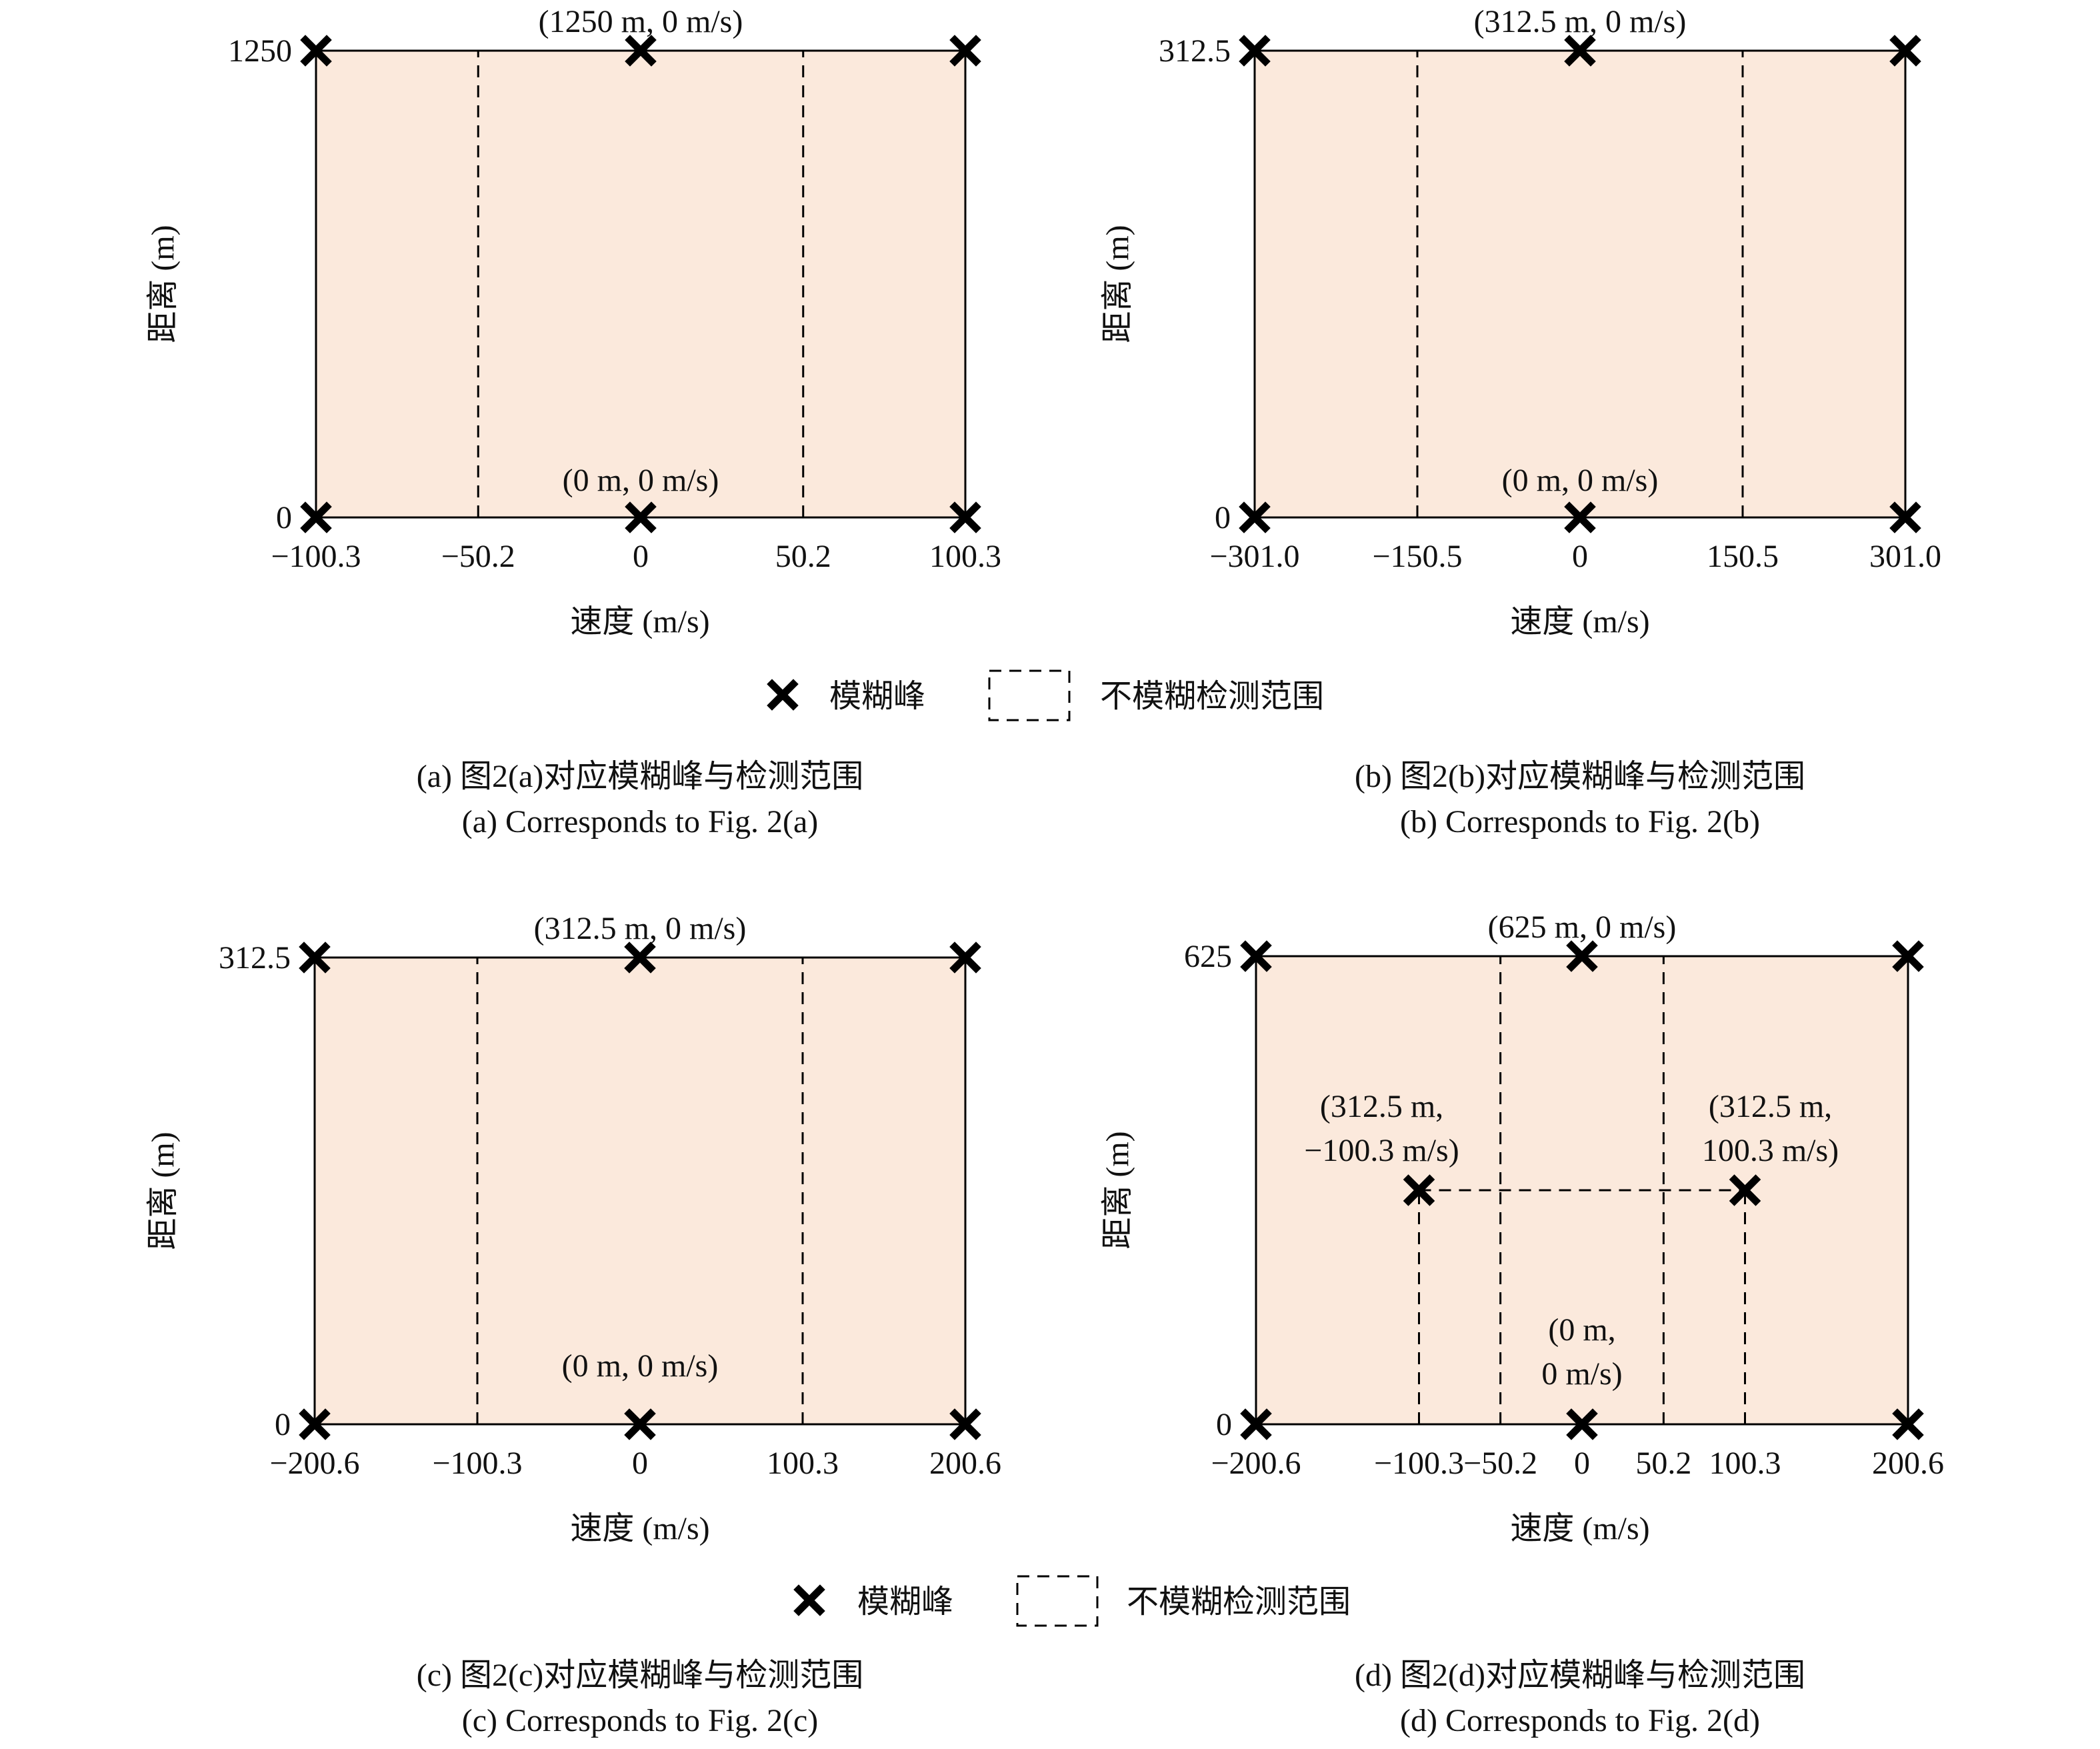 The width and height of the screenshot is (2100, 1749). I want to click on caption-chinese: (b) 图2(b)对应模糊峰与检测范围, so click(1580, 777).